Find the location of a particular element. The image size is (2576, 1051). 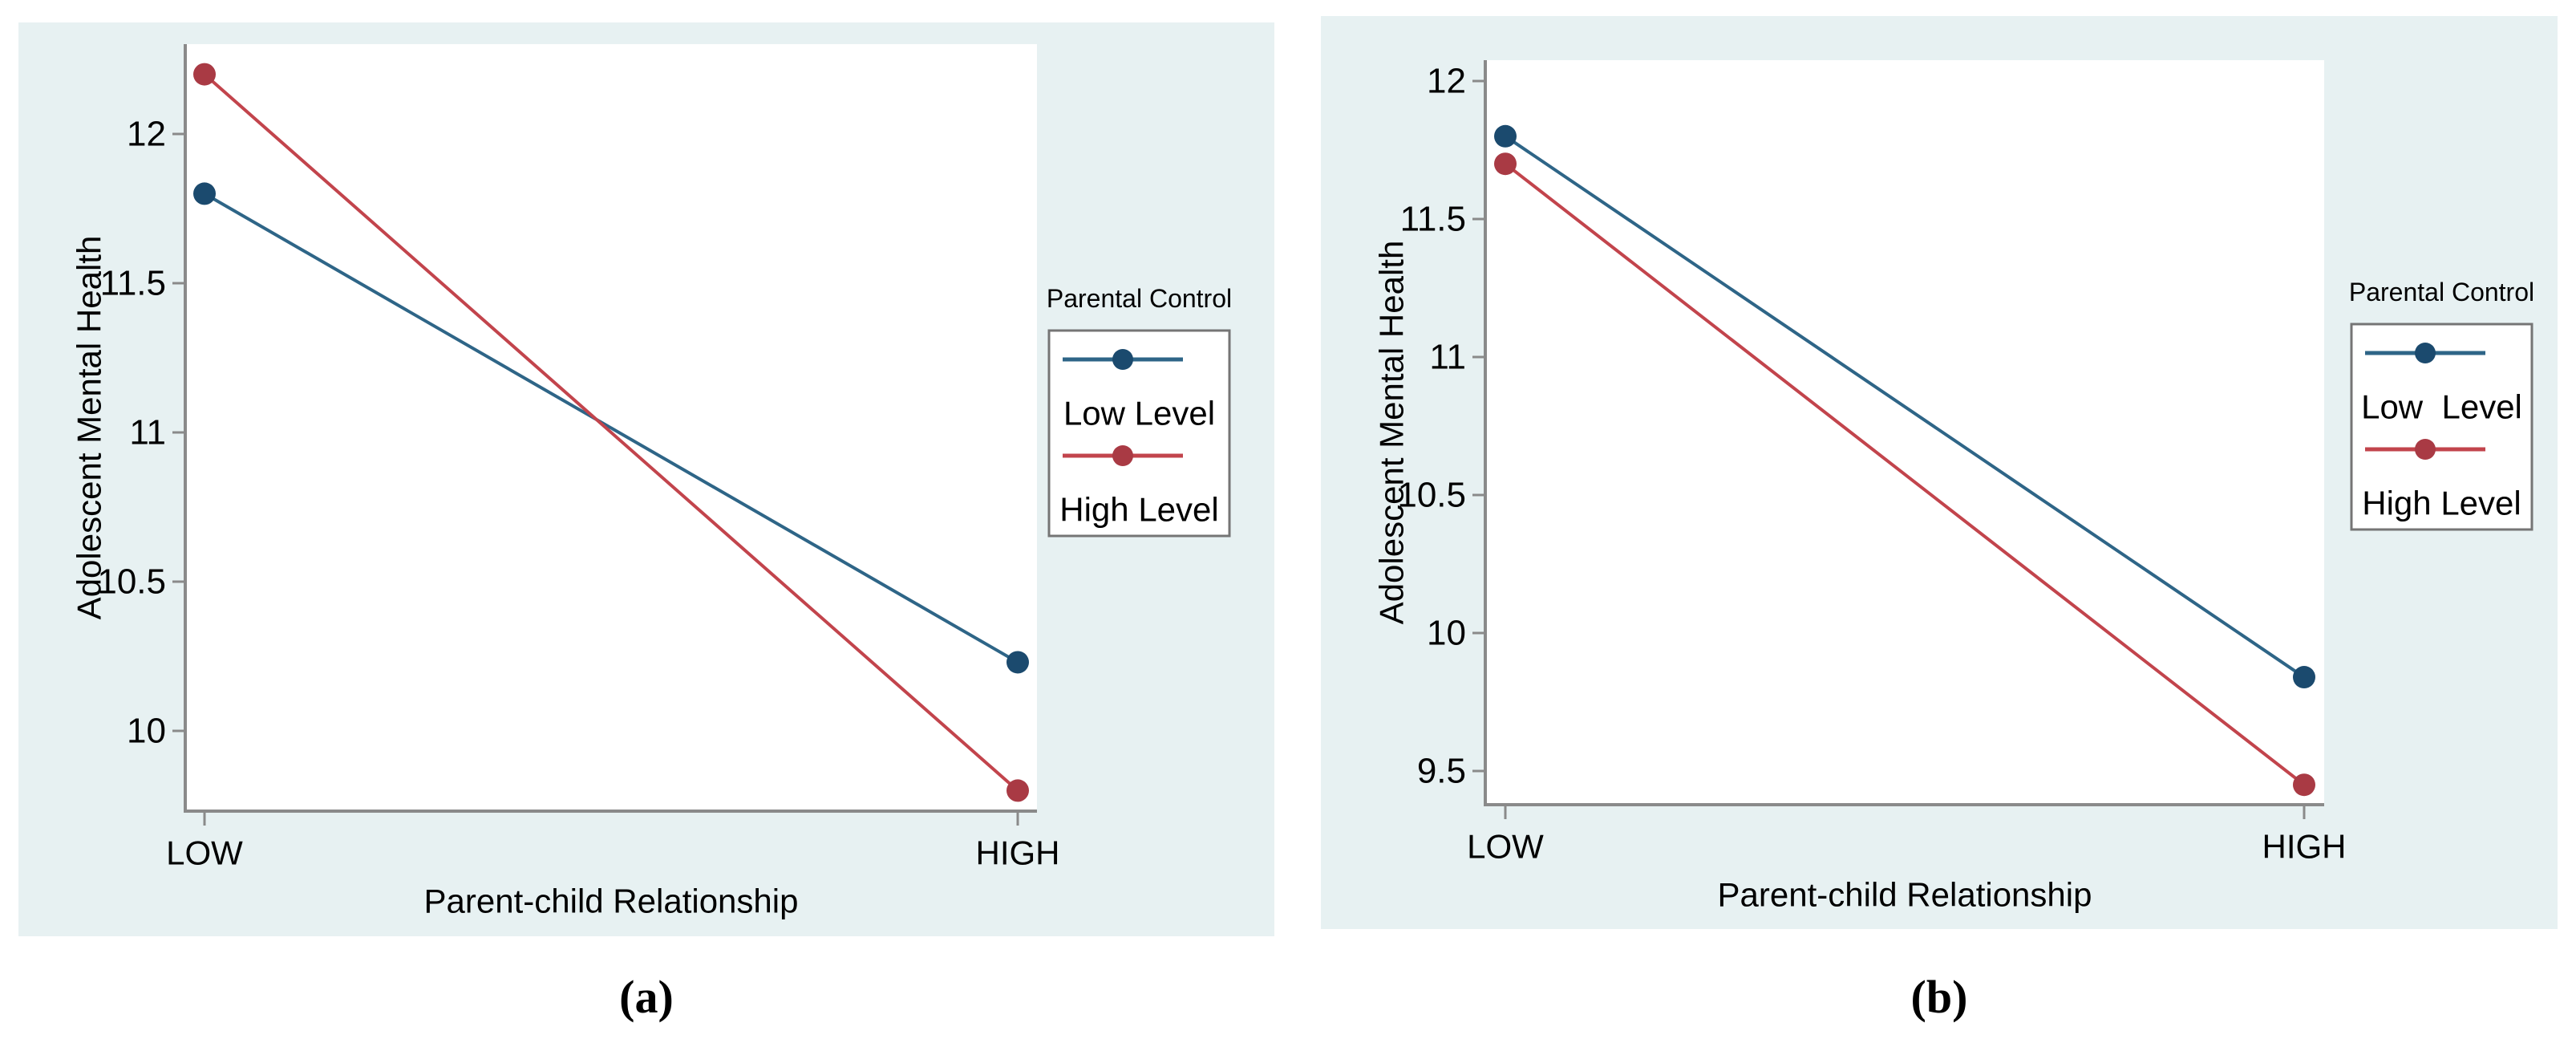

series-line-blue is located at coordinates (611, 428).